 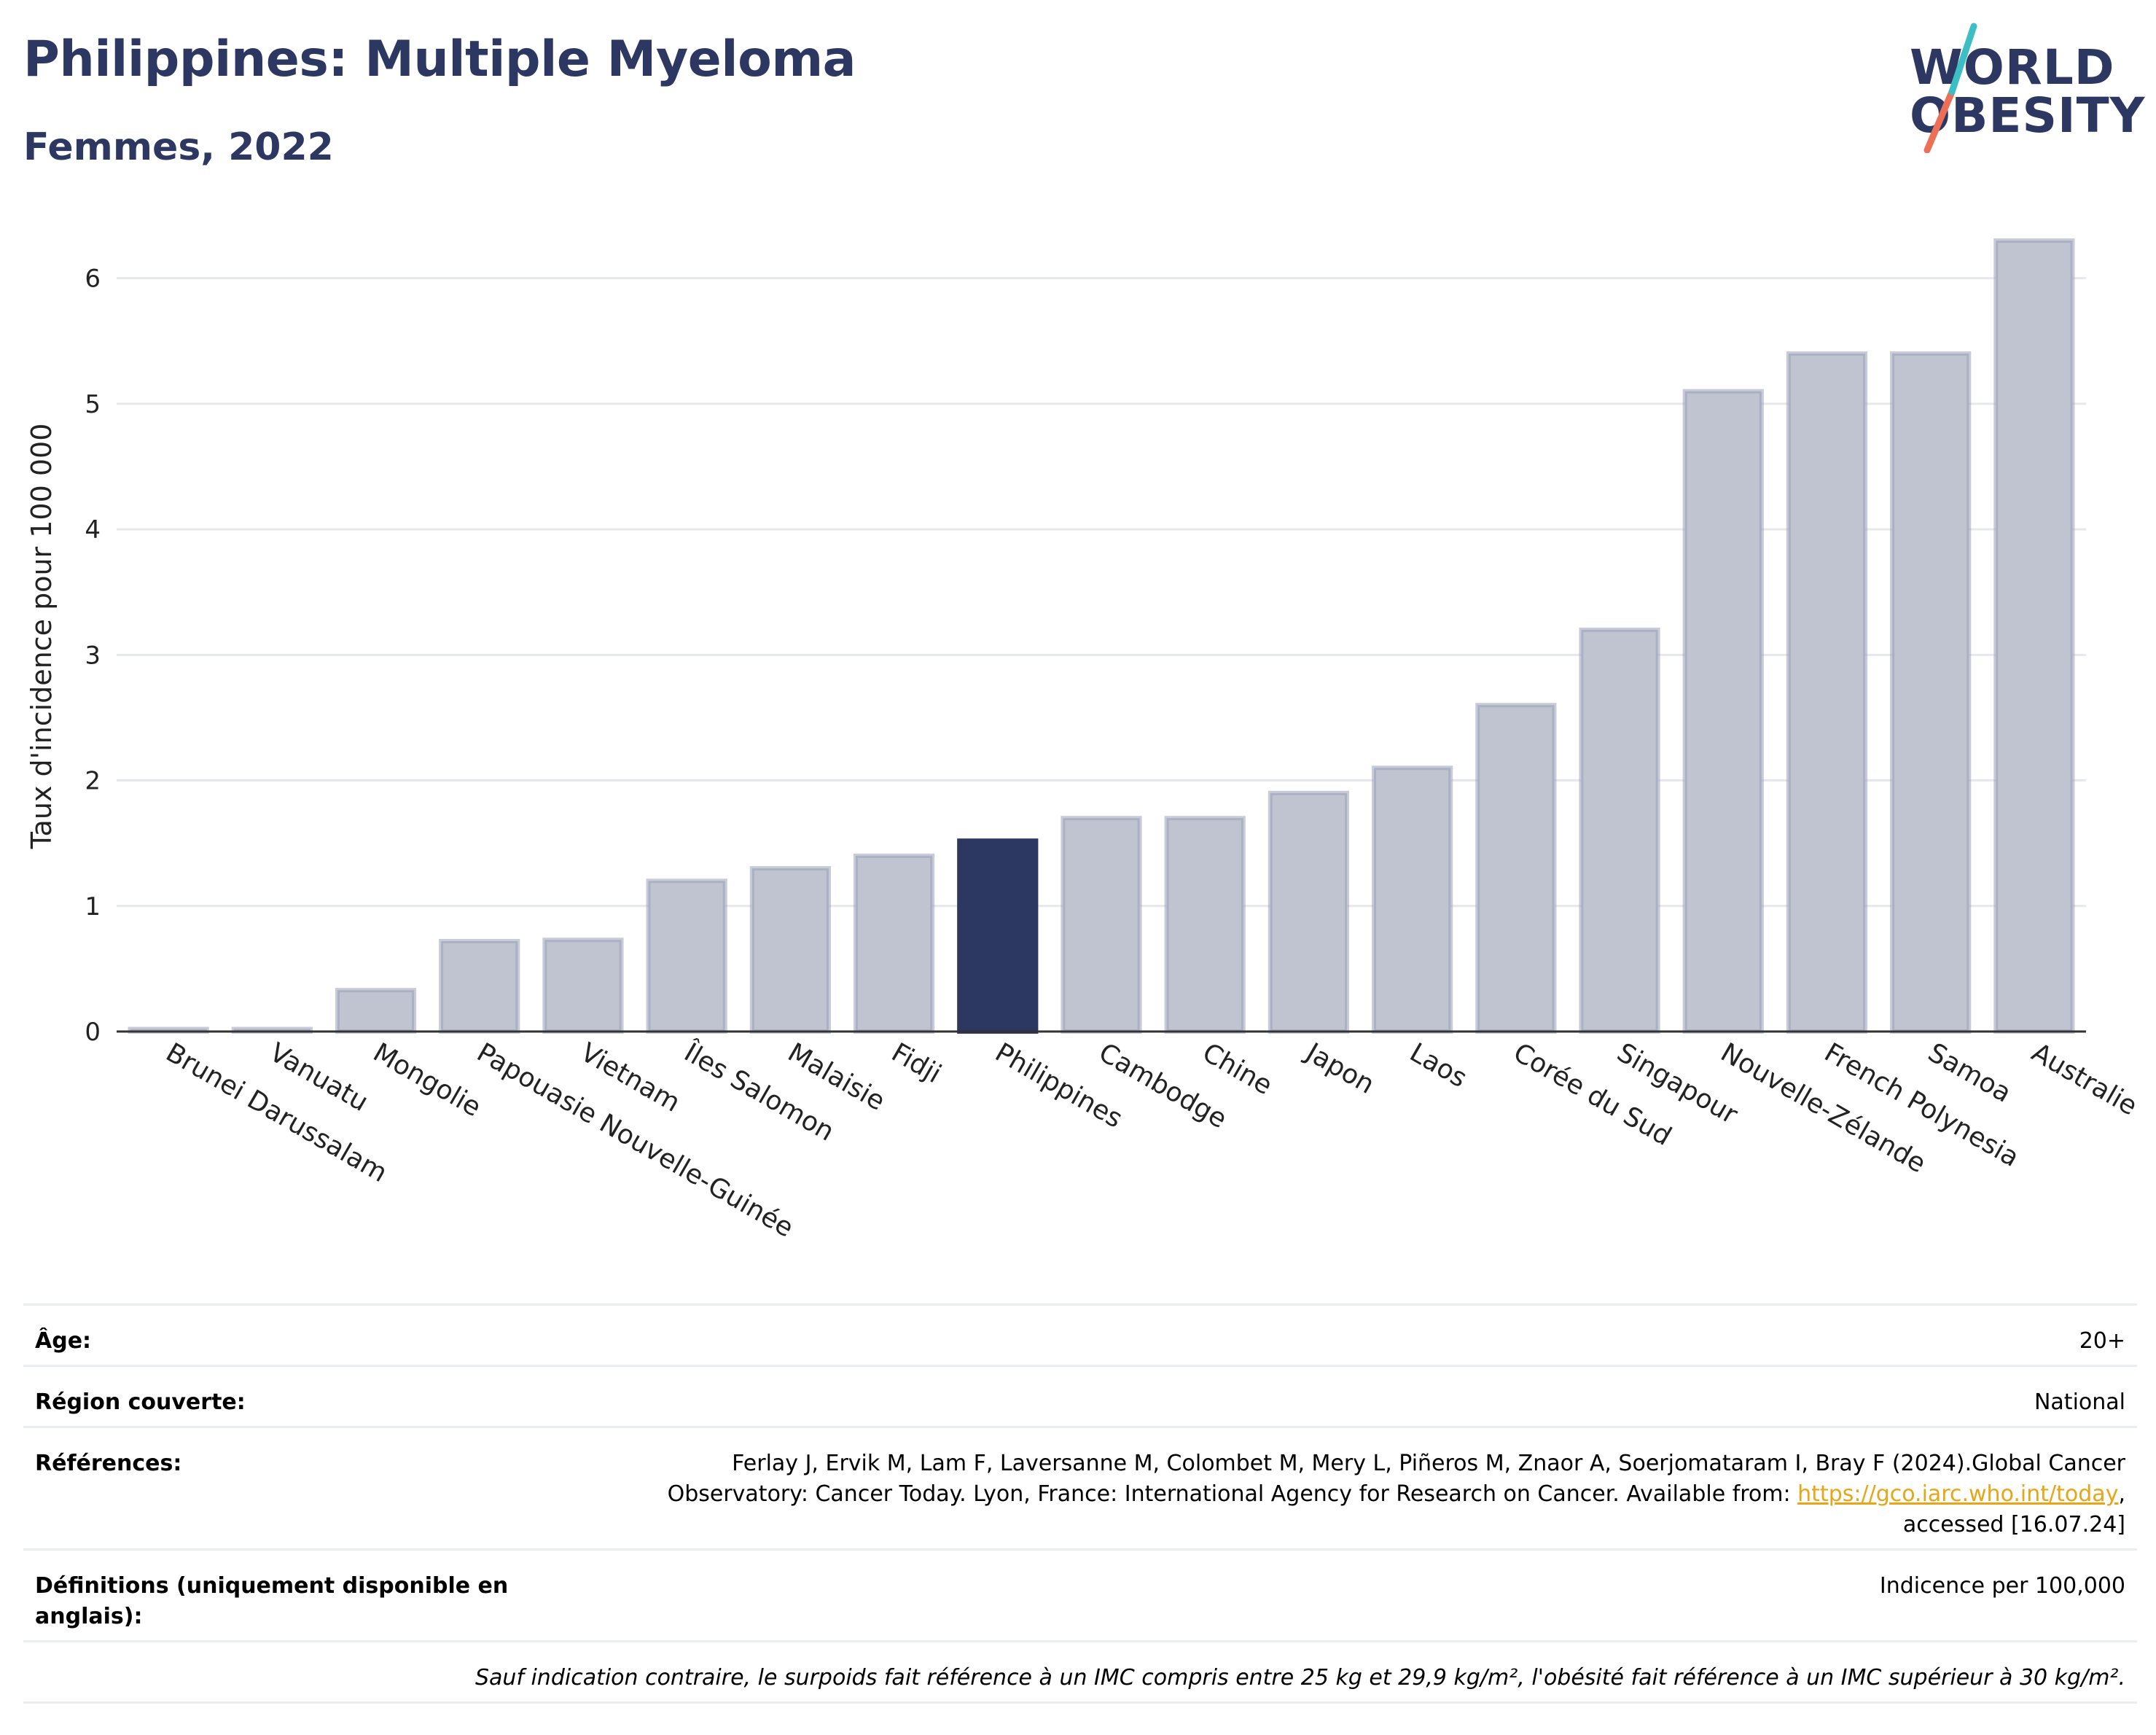 I want to click on info-label: Région couverte:, so click(x=141, y=1402).